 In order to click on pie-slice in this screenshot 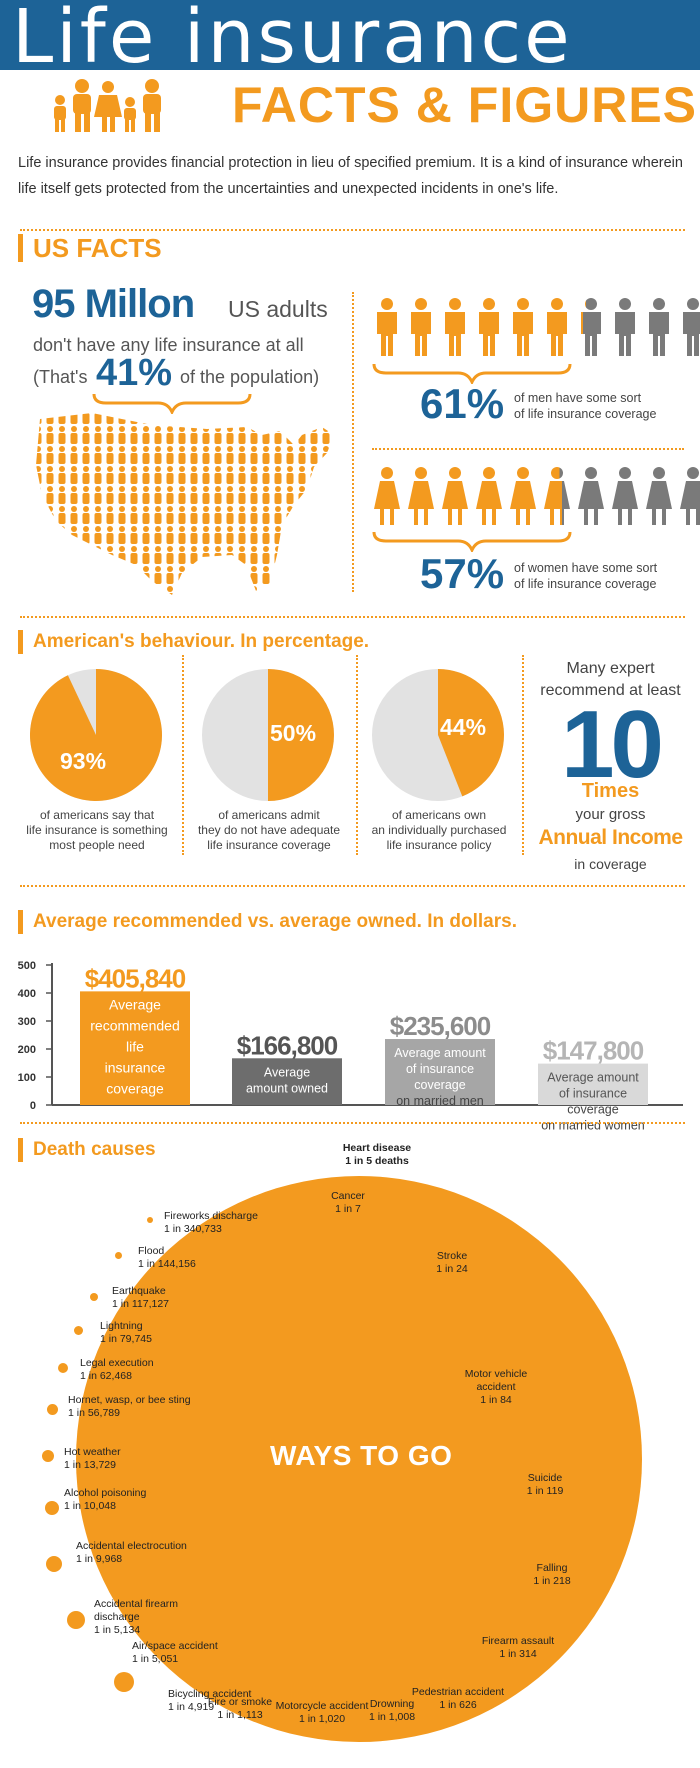, I will do `click(95, 735)`.